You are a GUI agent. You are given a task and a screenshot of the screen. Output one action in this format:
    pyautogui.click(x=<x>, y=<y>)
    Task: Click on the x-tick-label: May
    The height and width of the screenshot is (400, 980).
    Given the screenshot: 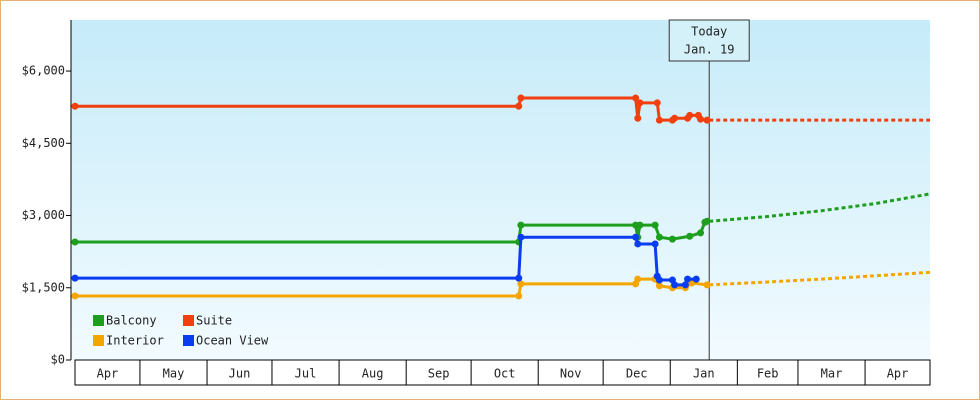 What is the action you would take?
    pyautogui.click(x=174, y=374)
    